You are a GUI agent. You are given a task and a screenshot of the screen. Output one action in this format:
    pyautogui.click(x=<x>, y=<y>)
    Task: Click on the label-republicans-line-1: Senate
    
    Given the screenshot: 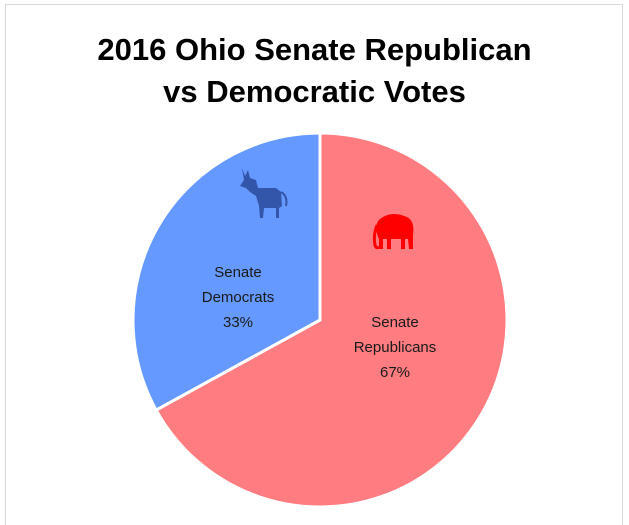 What is the action you would take?
    pyautogui.click(x=395, y=322)
    